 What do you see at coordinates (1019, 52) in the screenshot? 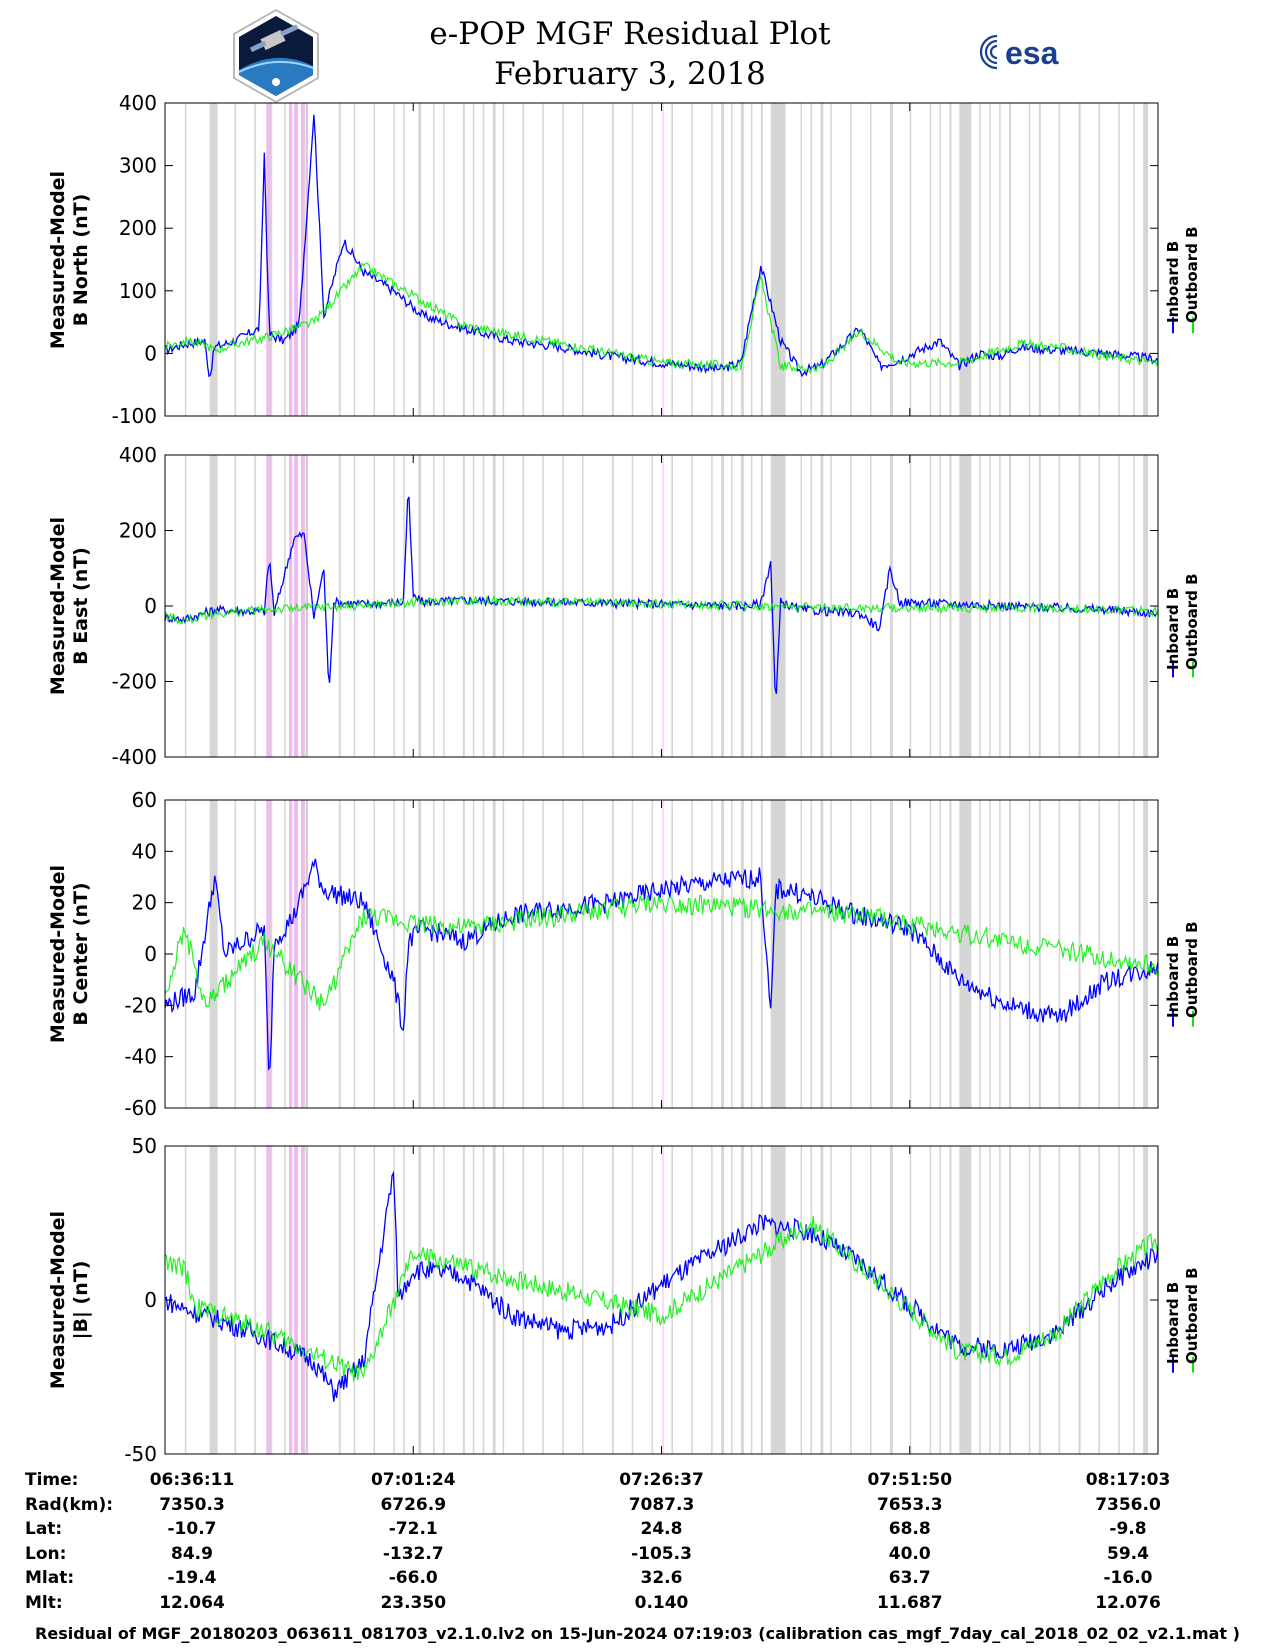
I see `esa-logo: esa` at bounding box center [1019, 52].